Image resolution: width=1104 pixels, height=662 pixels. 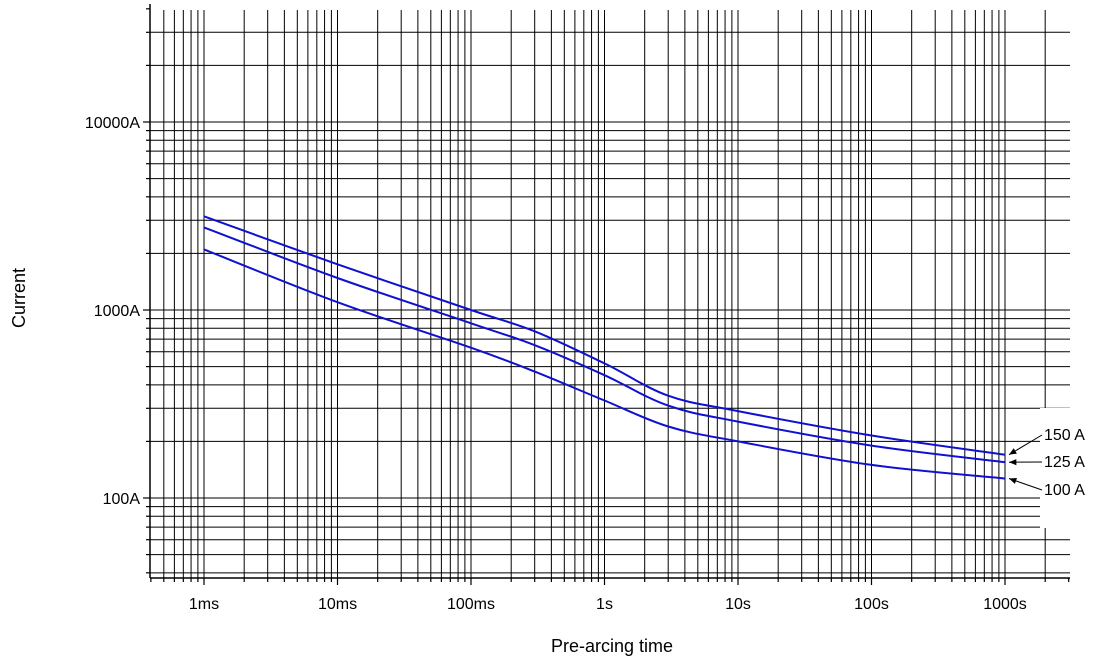 What do you see at coordinates (204, 604) in the screenshot?
I see `x-tick-label: 1ms` at bounding box center [204, 604].